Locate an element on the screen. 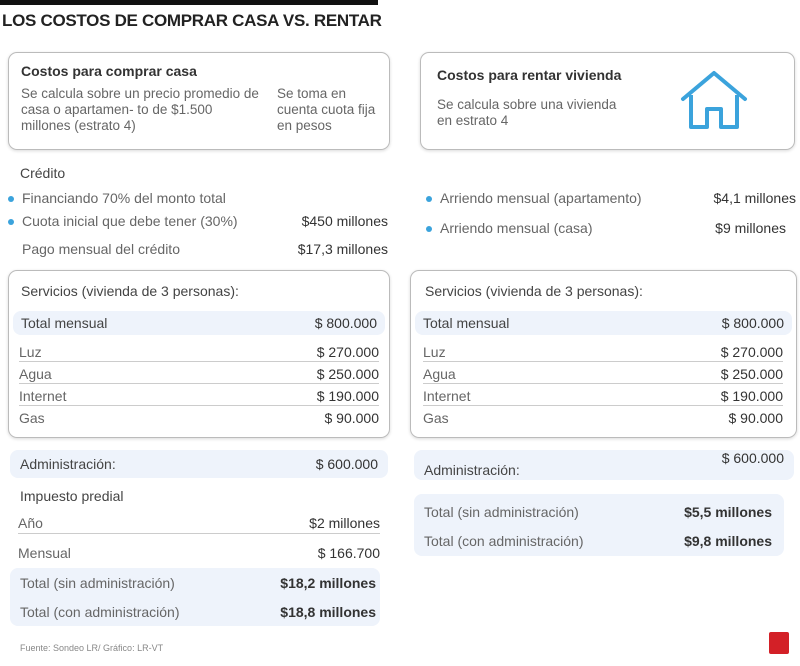 The image size is (800, 666). total-row: Total (sin administración) $18,2 millones is located at coordinates (198, 583).